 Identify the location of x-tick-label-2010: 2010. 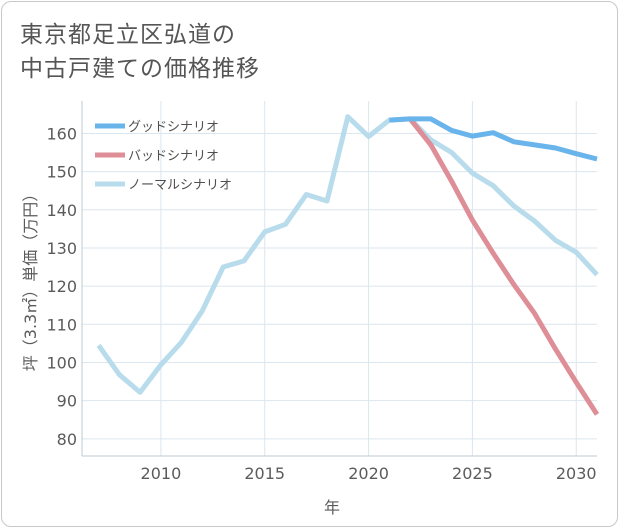
(161, 473).